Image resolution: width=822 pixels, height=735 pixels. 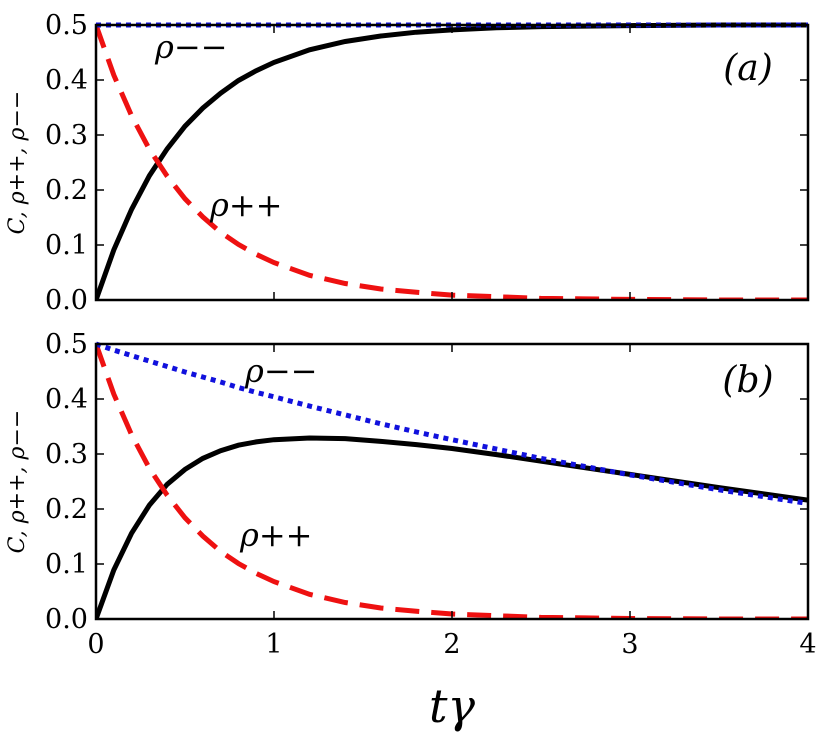 I want to click on x-axis-label: tγ, so click(x=452, y=706).